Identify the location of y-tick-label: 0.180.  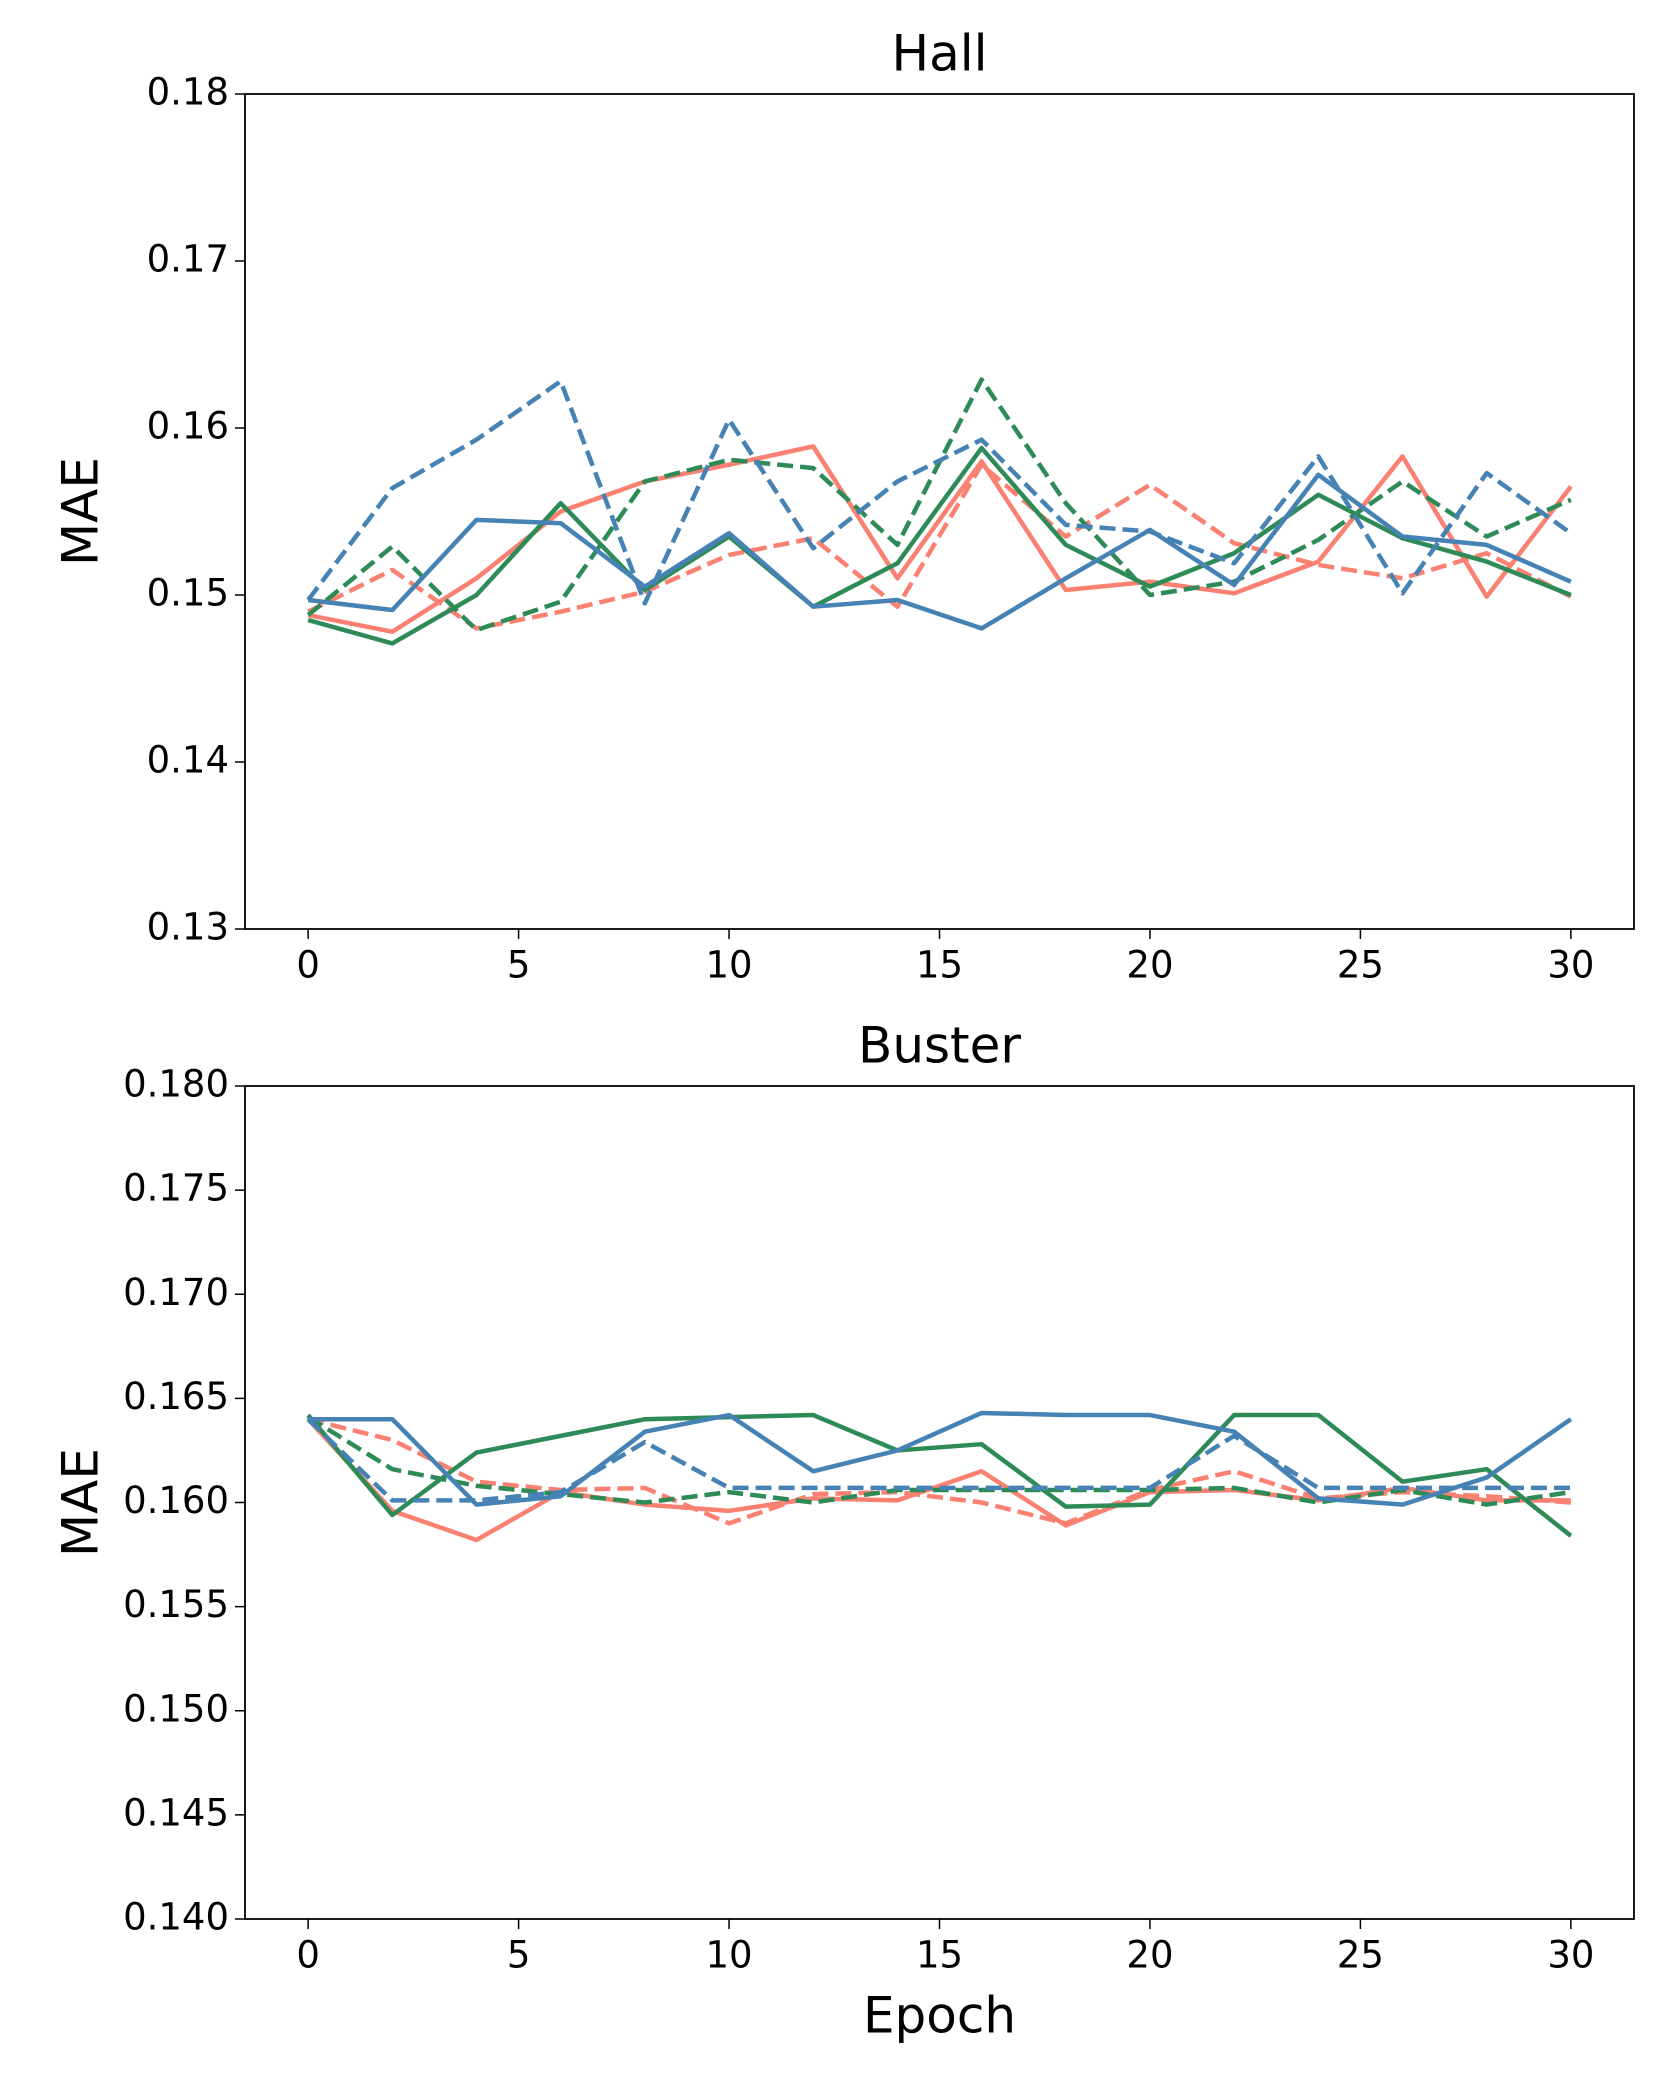
(176, 1084).